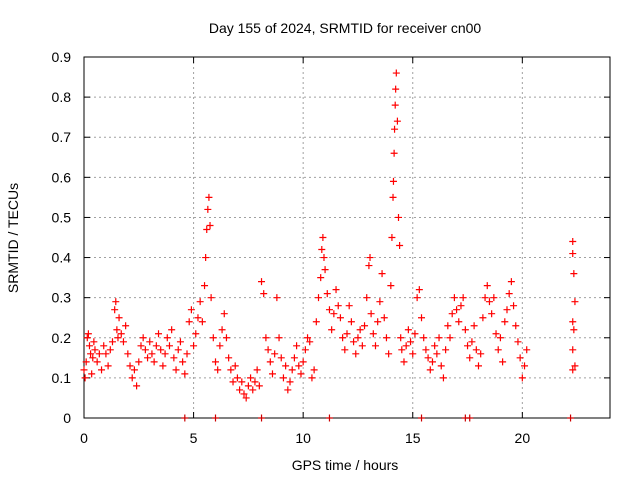 This screenshot has width=640, height=480. What do you see at coordinates (62, 137) in the screenshot?
I see `y-tick-label: 0.7` at bounding box center [62, 137].